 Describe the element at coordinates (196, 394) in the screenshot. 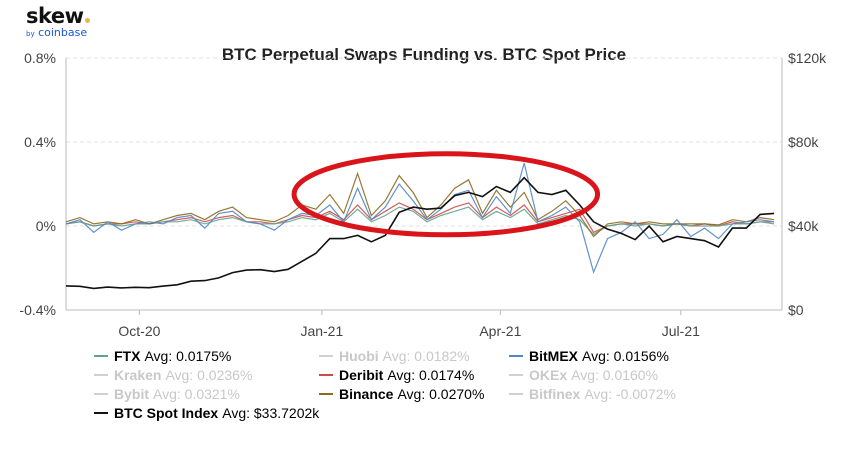

I see `legend-avg: Avg: 0.0321%` at that location.